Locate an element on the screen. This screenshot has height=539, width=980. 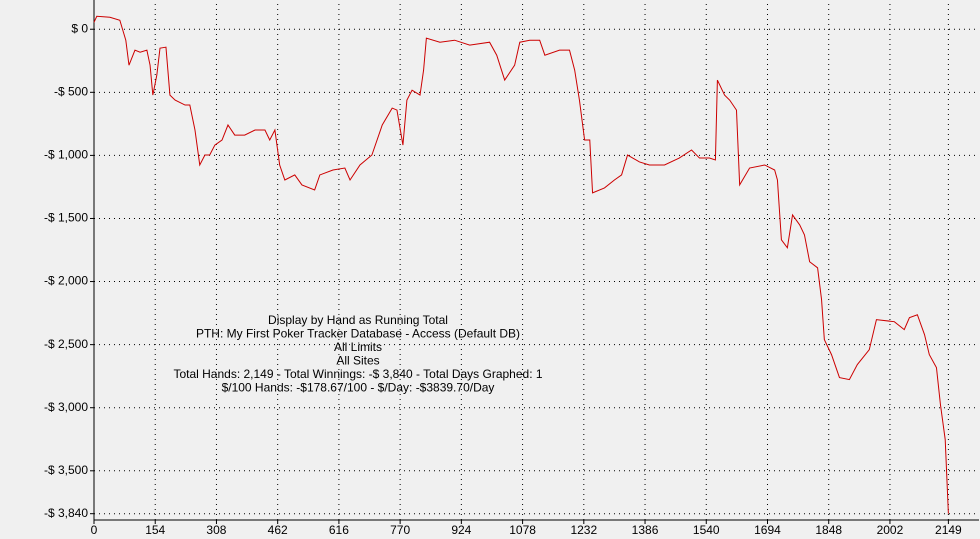
y-tick-label: -$ 1,000 is located at coordinates (66, 155).